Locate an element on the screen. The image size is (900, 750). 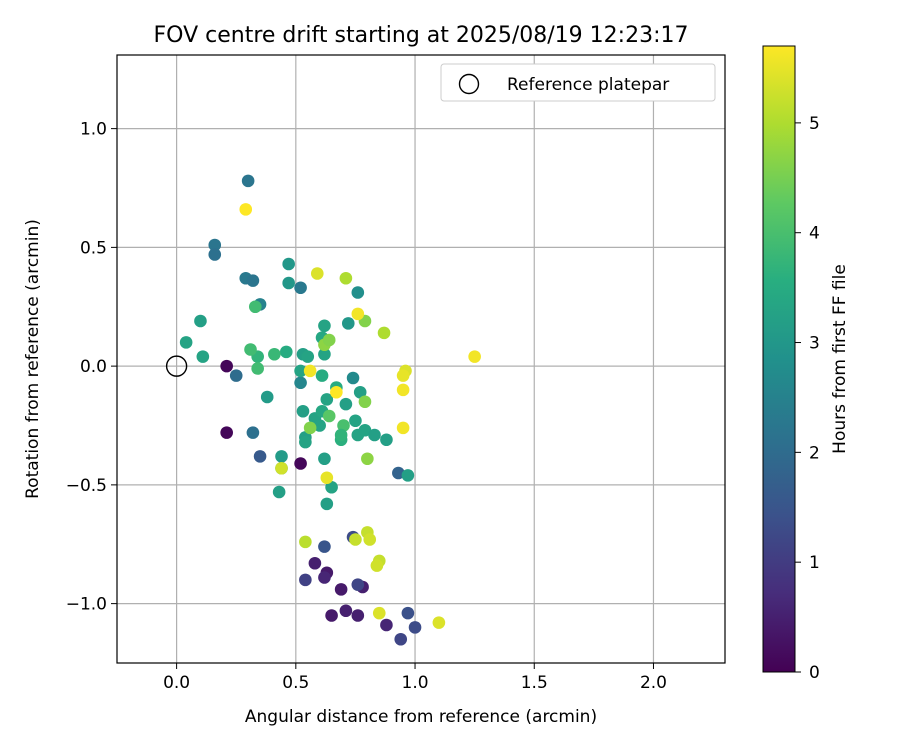
reference-marker is located at coordinates (176, 366).